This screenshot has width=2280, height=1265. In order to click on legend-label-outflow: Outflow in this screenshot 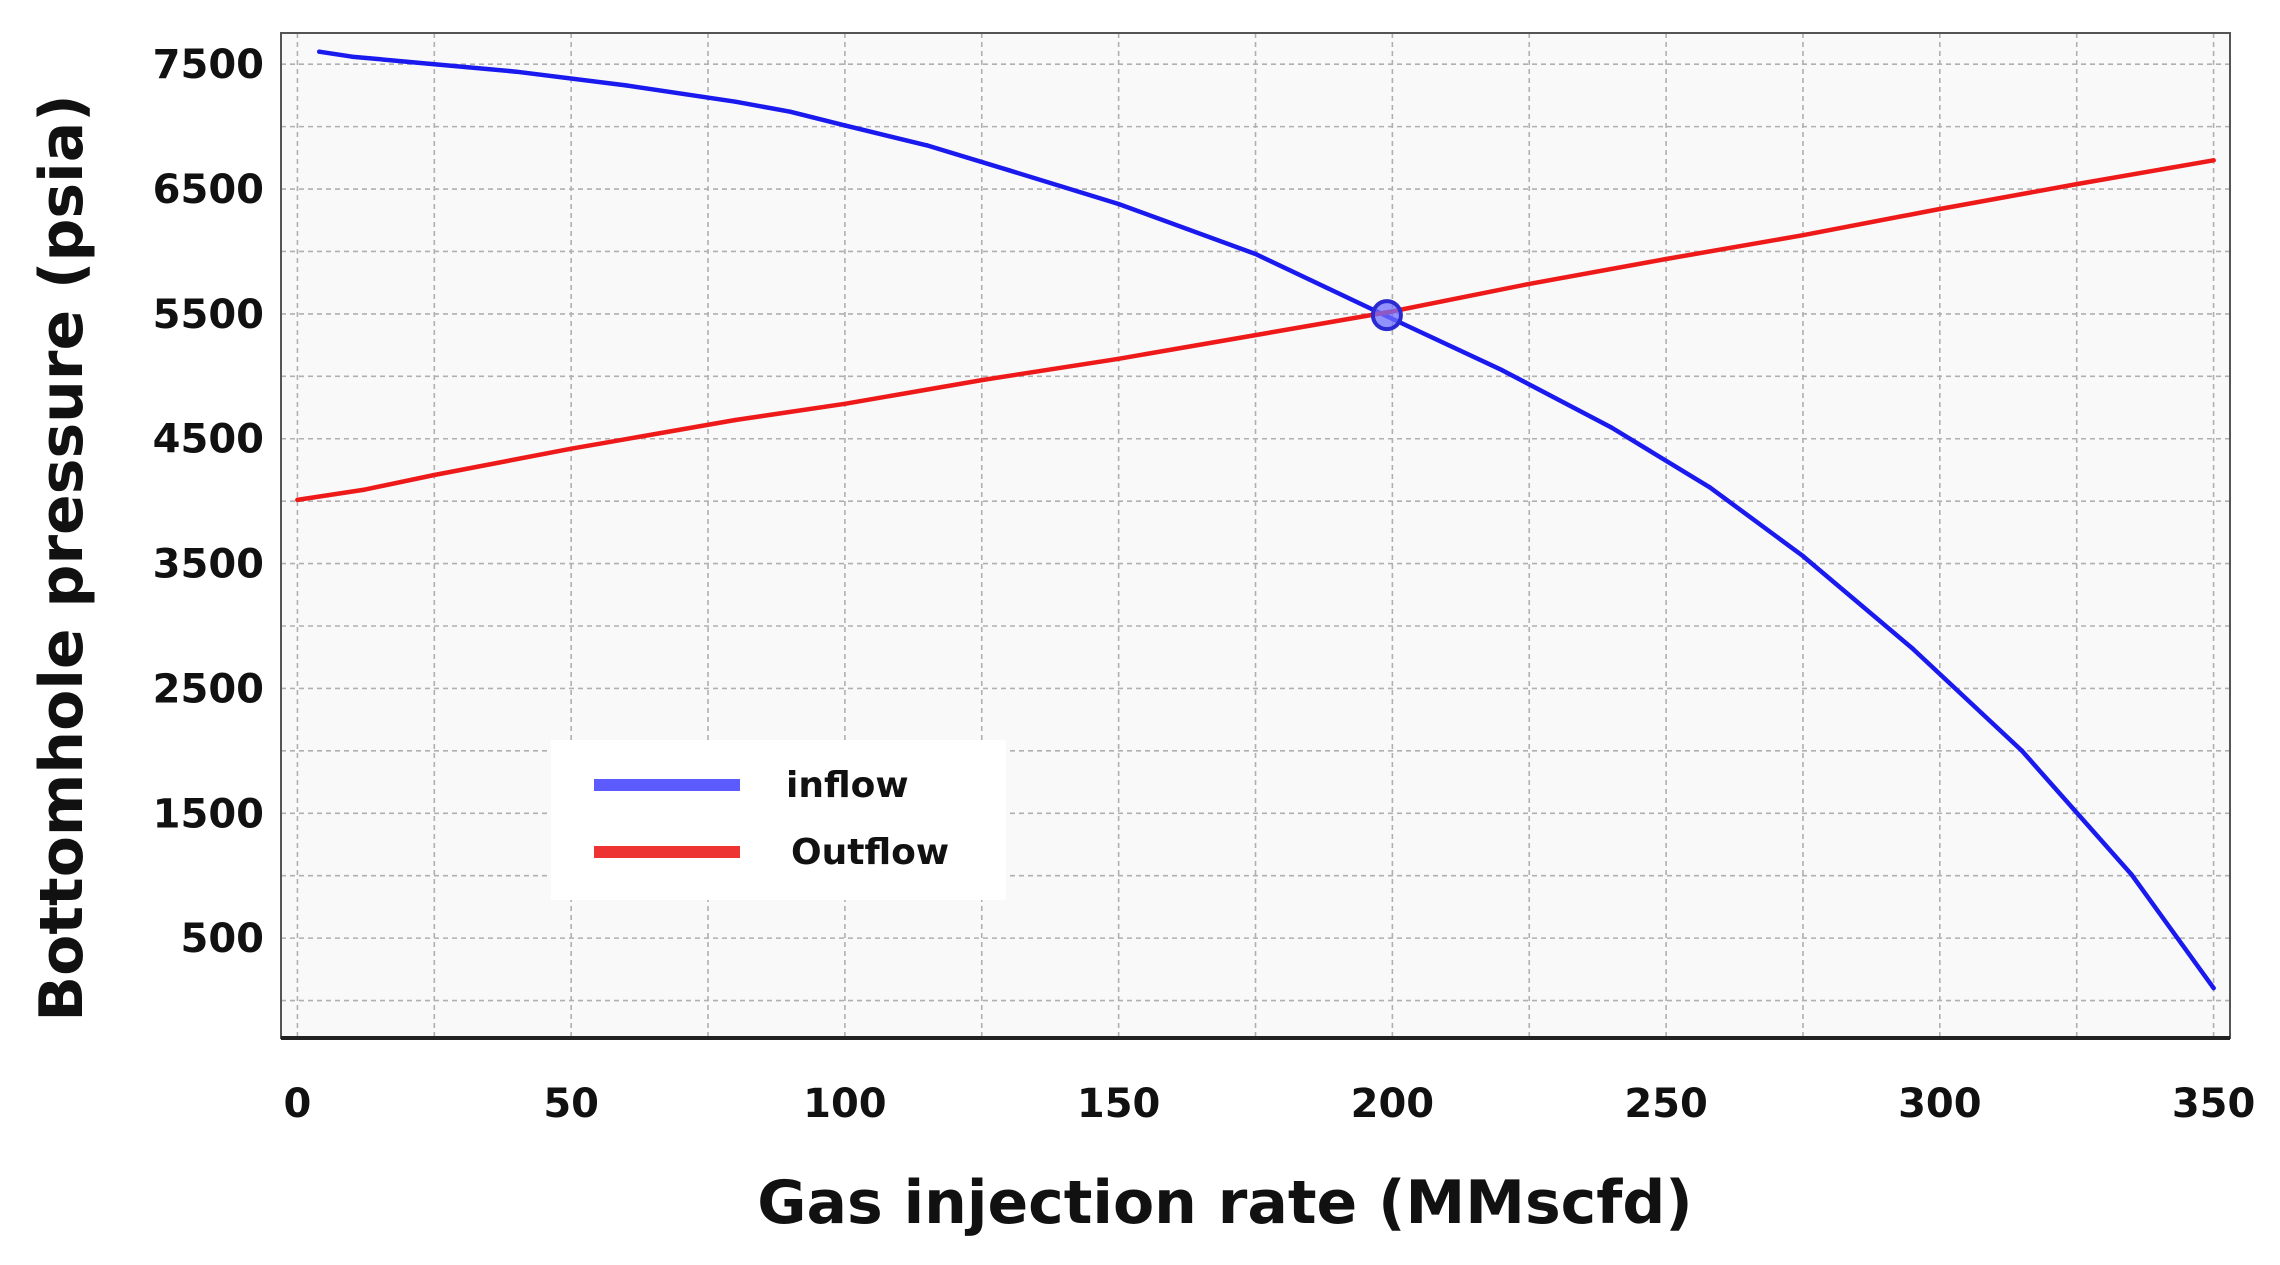, I will do `click(870, 852)`.